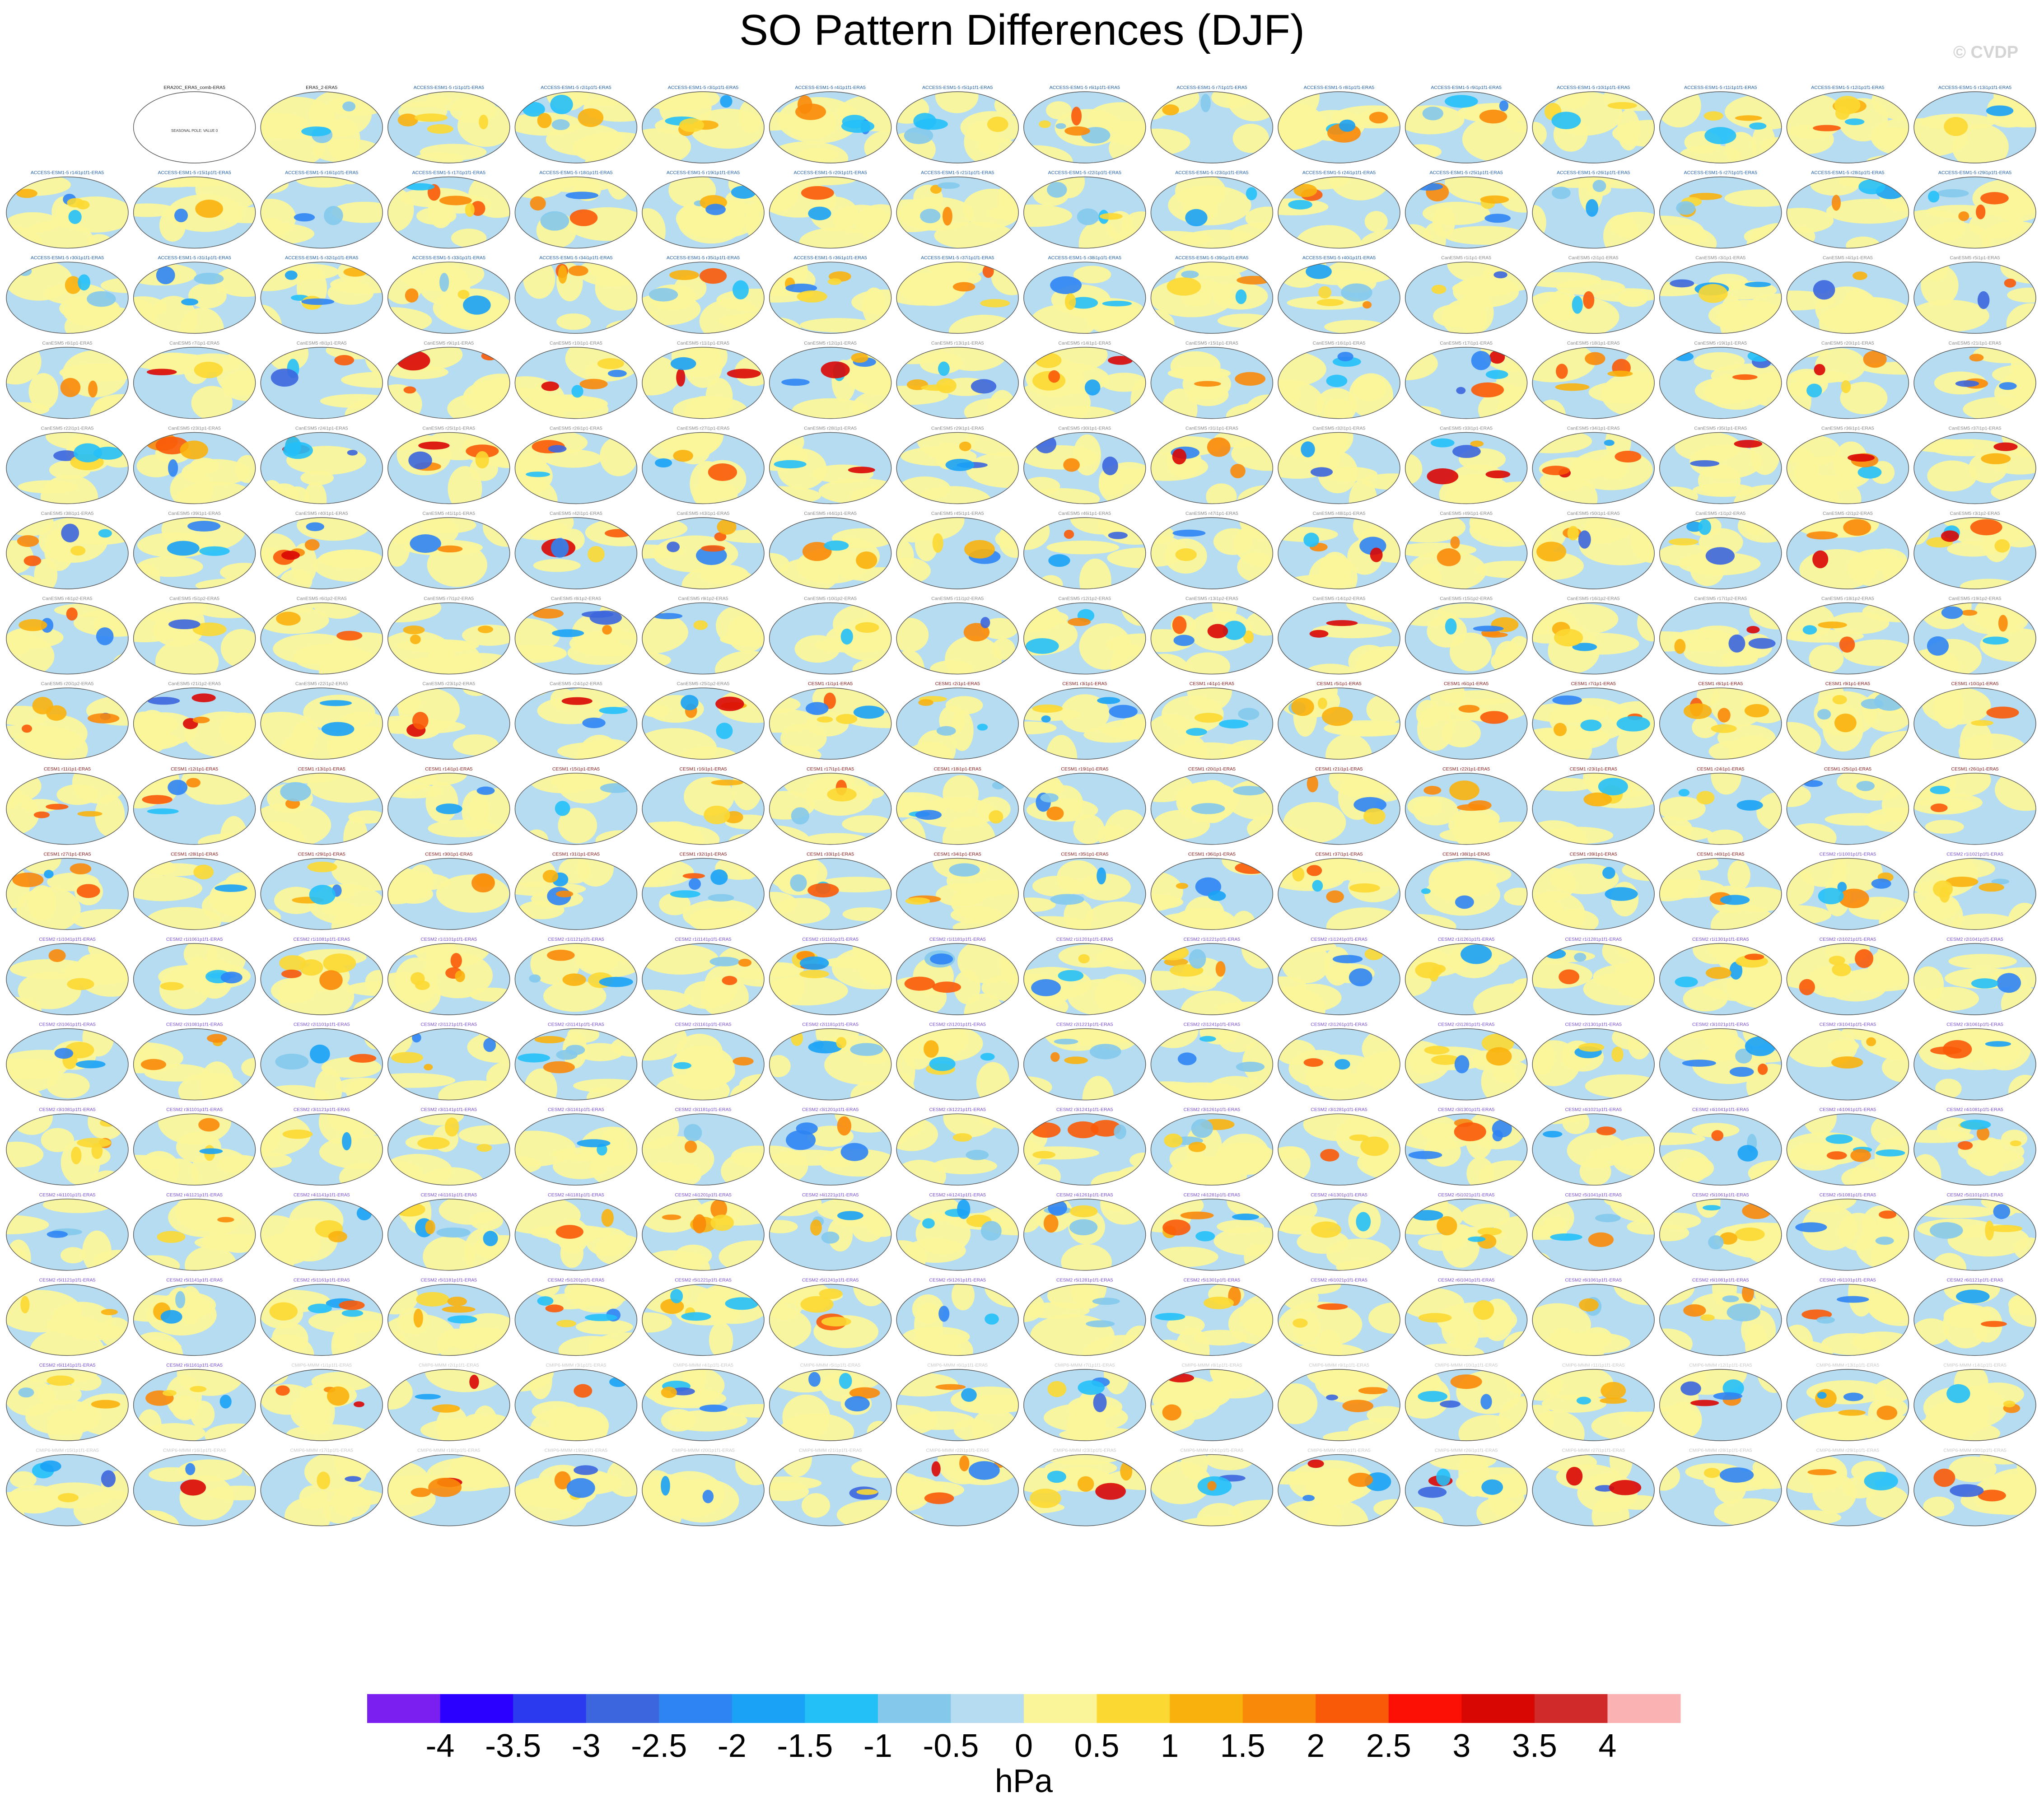  What do you see at coordinates (1466, 428) in the screenshot?
I see `panel-label: CanESM5 r33i1p1-ERA5` at bounding box center [1466, 428].